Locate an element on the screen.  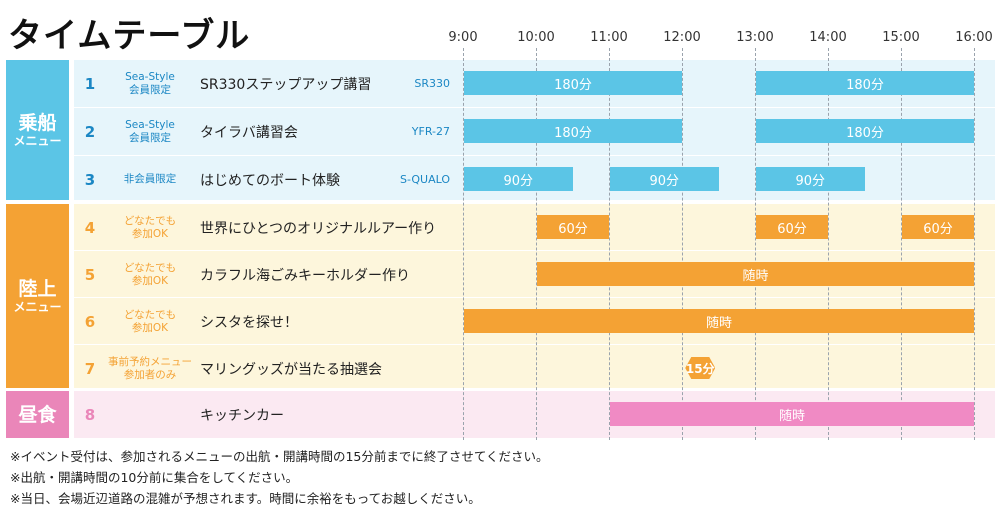
row-number: 3 is located at coordinates (90, 179).